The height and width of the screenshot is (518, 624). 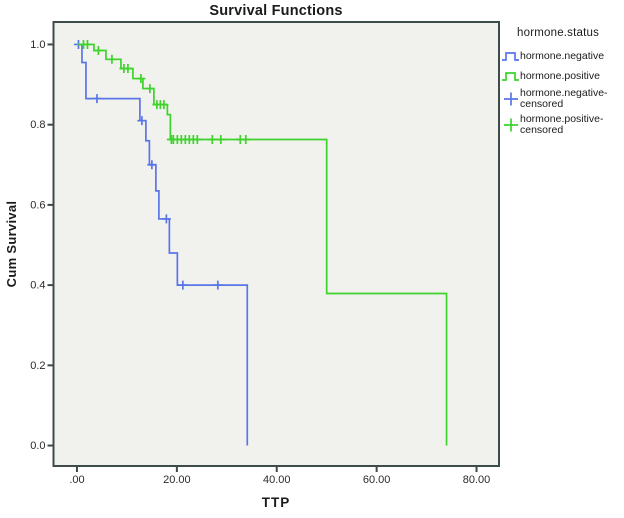 I want to click on legend-item-hormone-positive: hormone.positive, so click(x=562, y=76).